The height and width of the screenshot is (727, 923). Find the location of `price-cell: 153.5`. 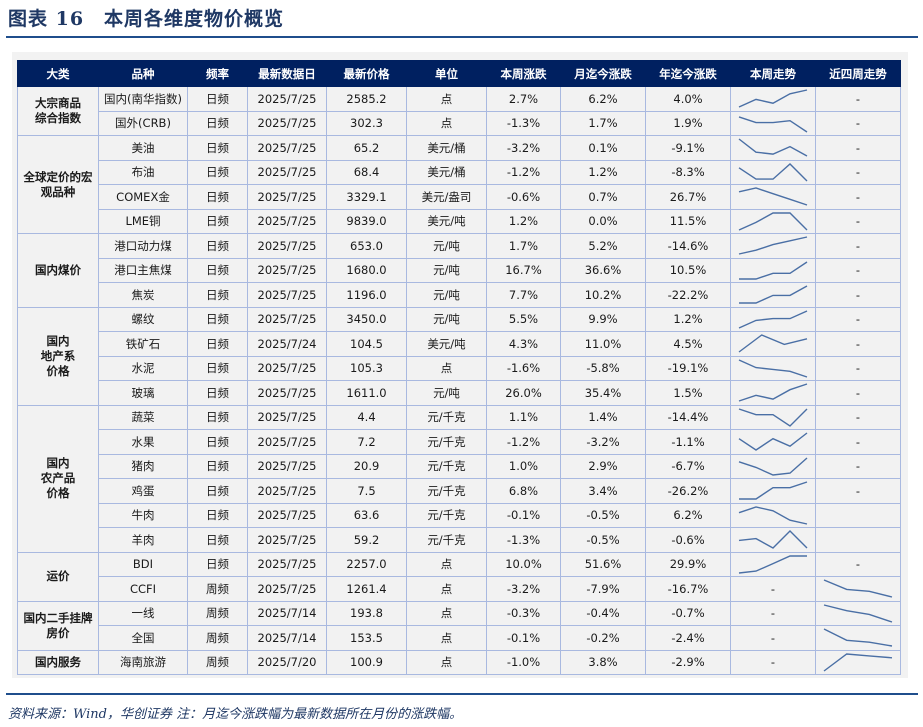

price-cell: 153.5 is located at coordinates (366, 638).